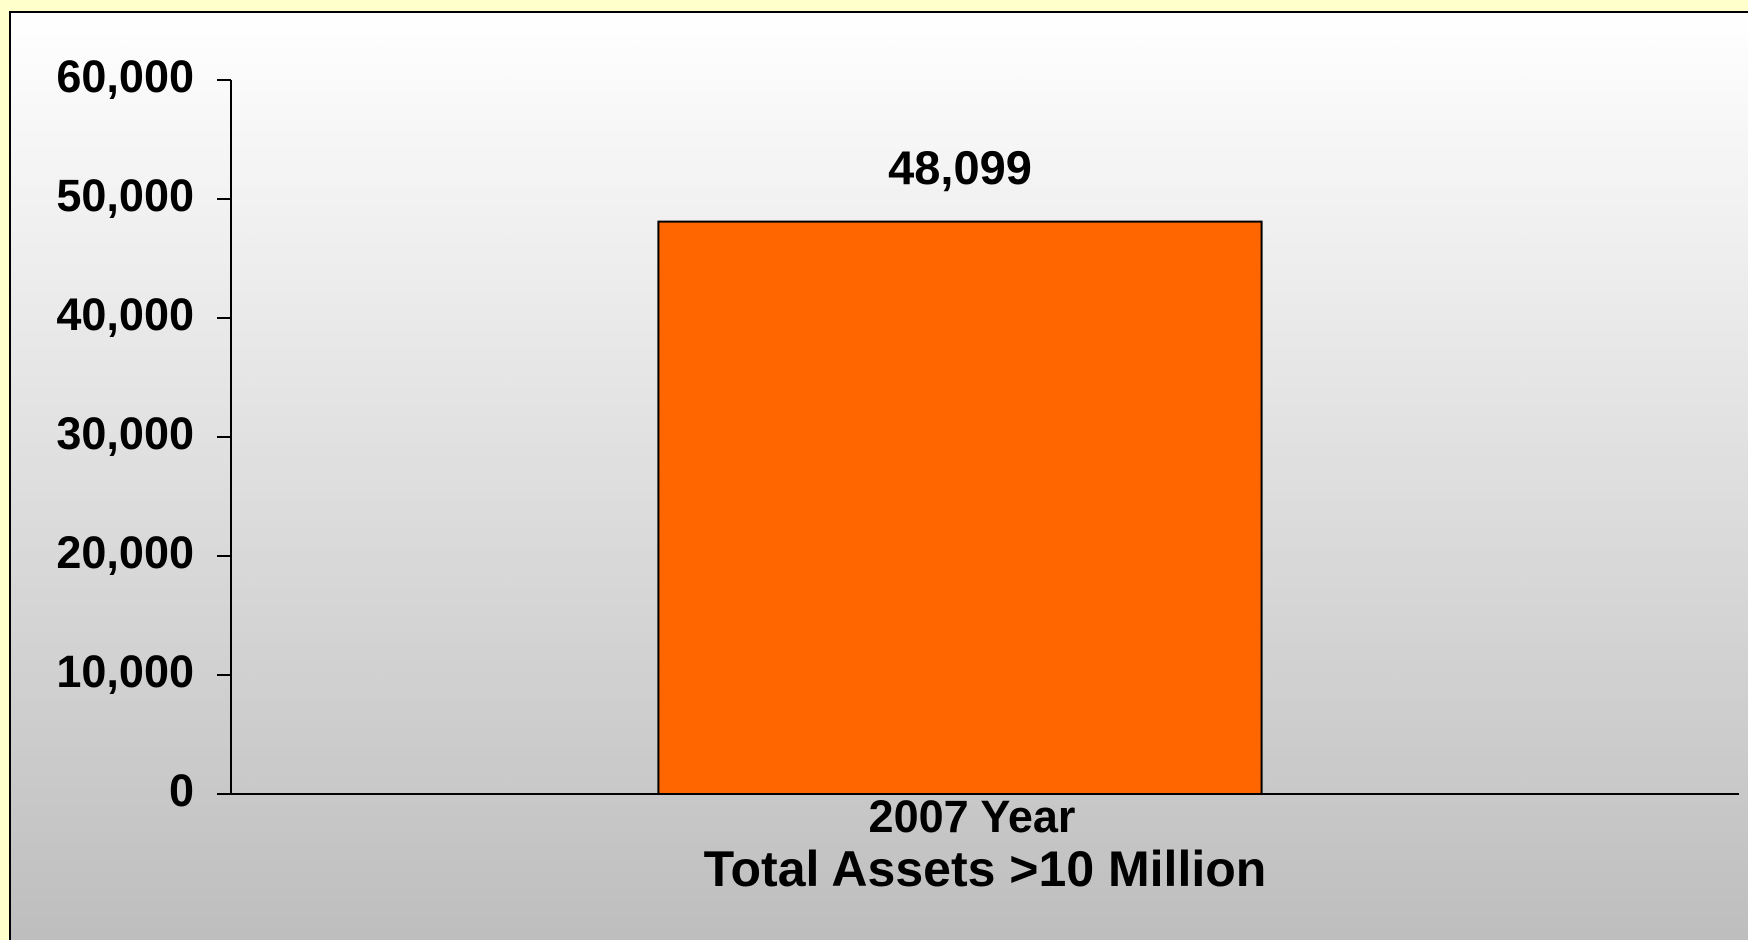  I want to click on y-tick-label: 30,000, so click(125, 433).